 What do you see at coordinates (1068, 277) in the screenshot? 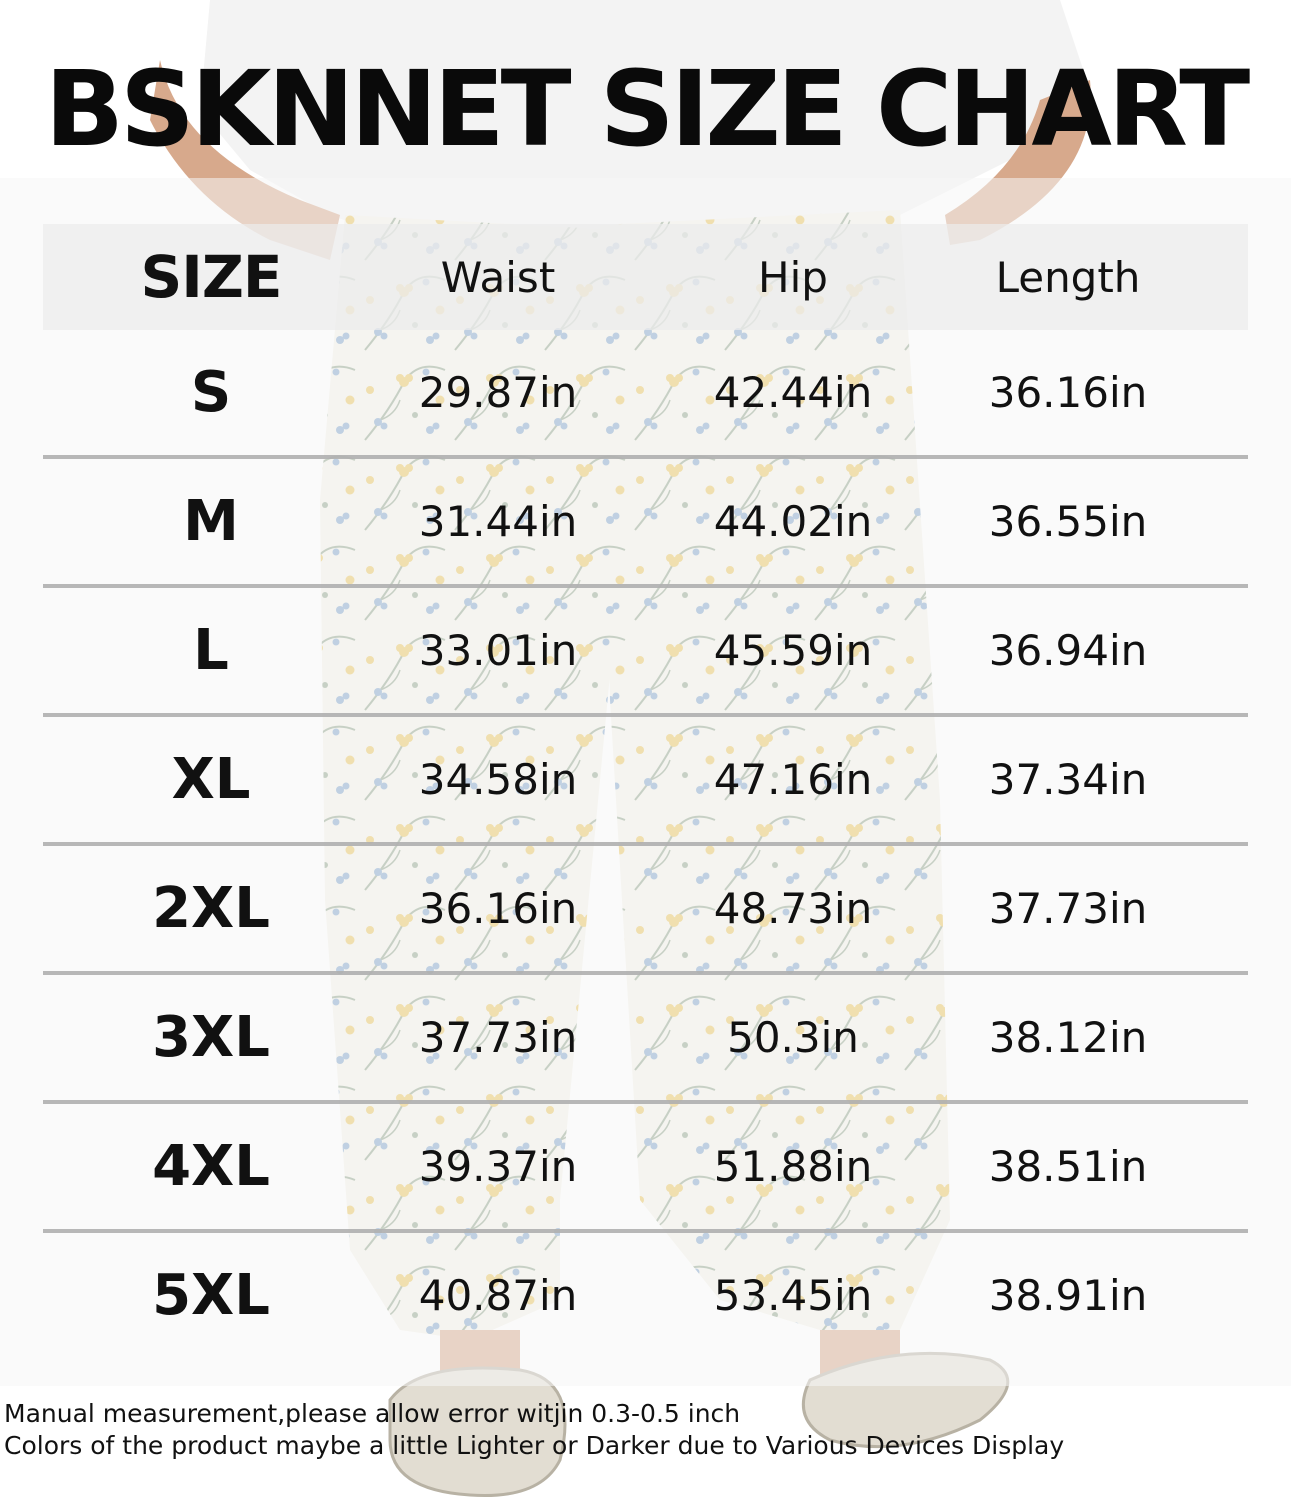
I see `header-length: Length` at bounding box center [1068, 277].